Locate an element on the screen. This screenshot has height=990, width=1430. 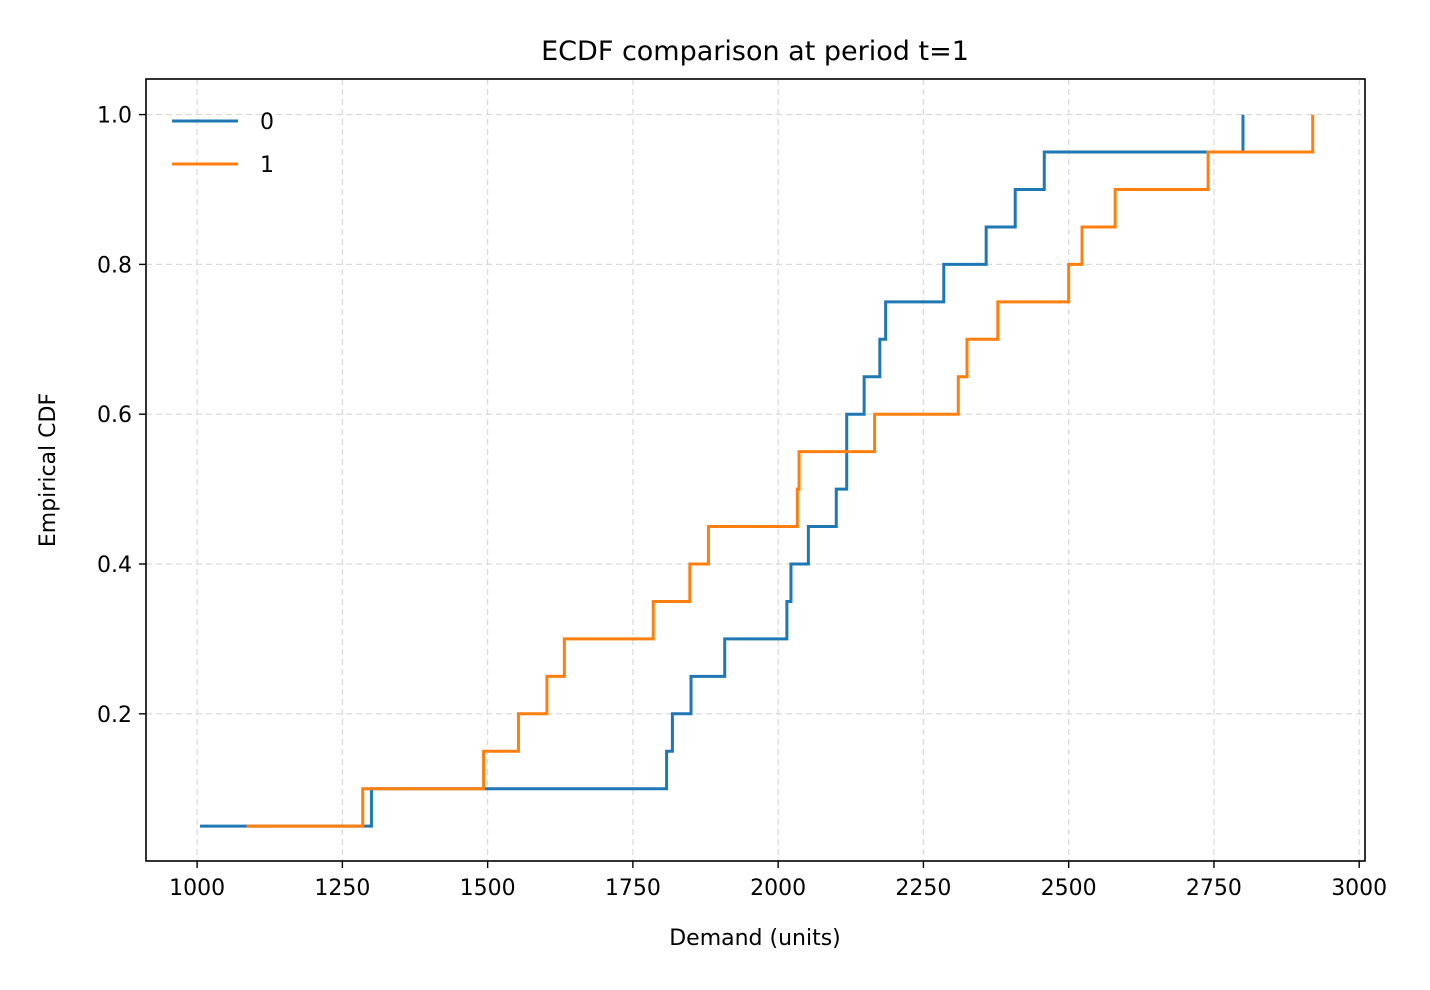
y-tick-label: 0.6 is located at coordinates (114, 415).